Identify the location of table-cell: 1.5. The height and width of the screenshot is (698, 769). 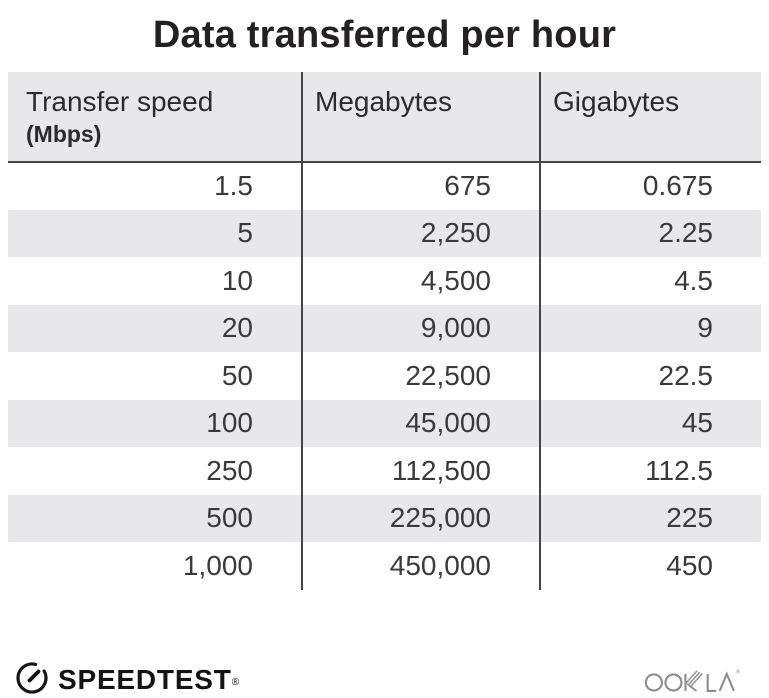
(155, 186).